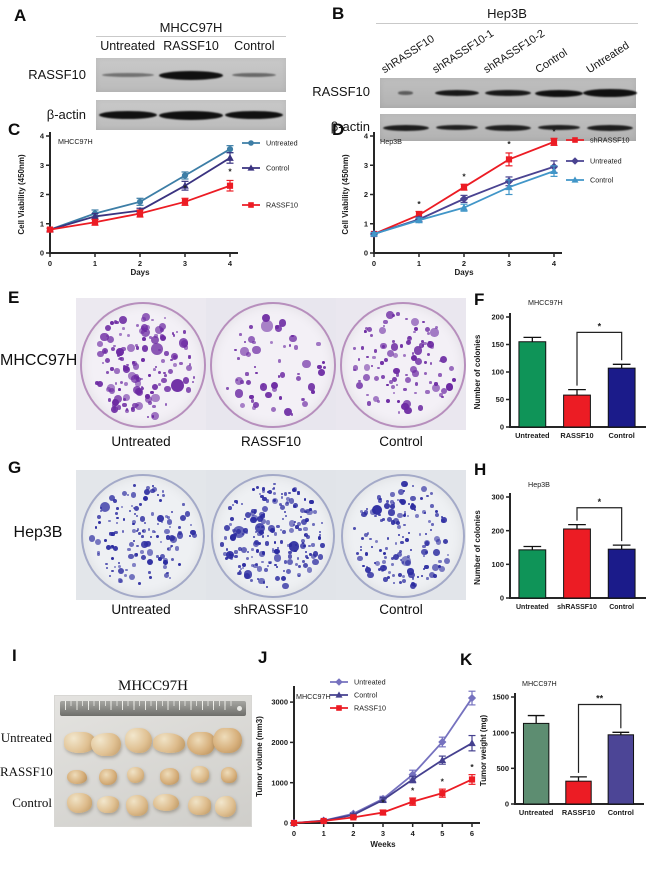 The height and width of the screenshot is (873, 650). What do you see at coordinates (42, 194) in the screenshot?
I see `svg-text: 2` at bounding box center [42, 194].